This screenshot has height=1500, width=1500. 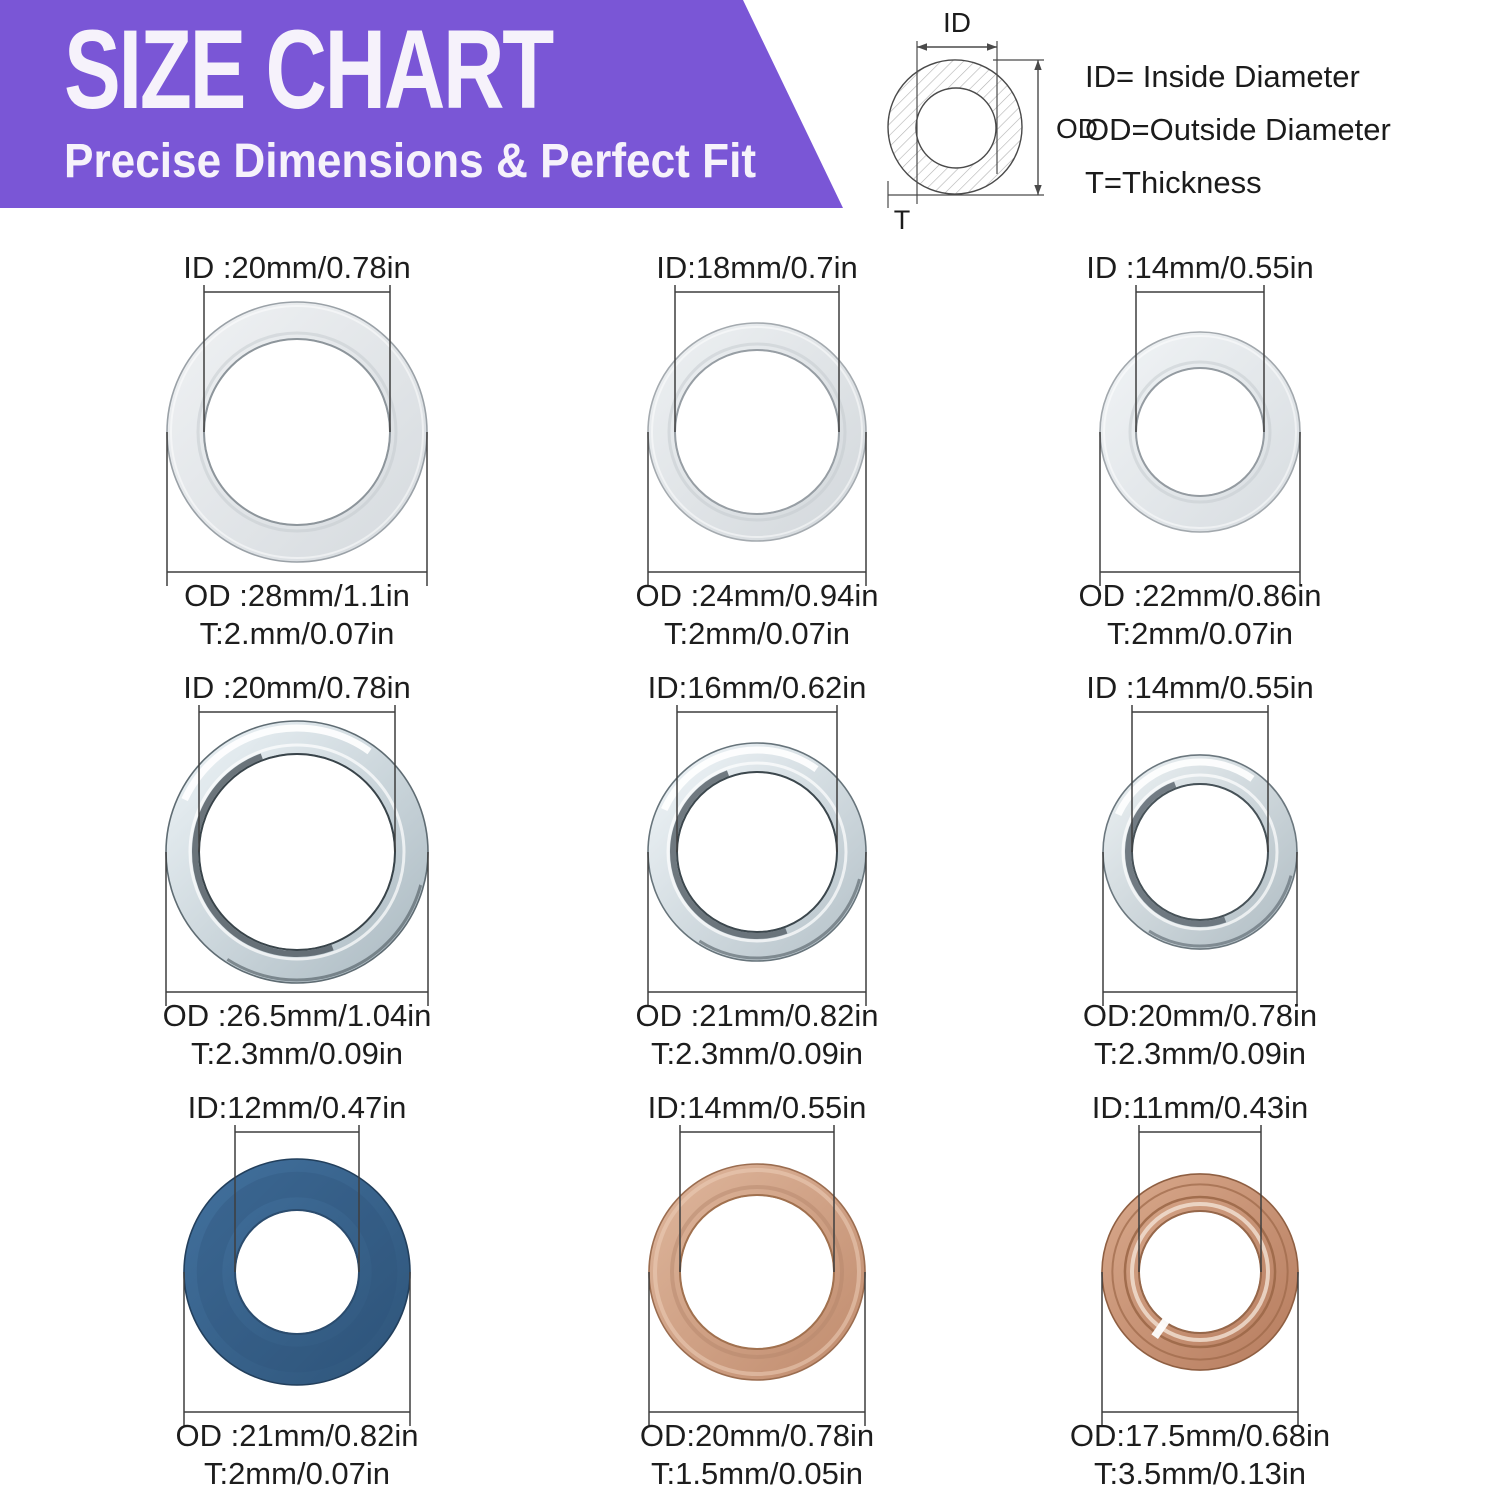 What do you see at coordinates (757, 1107) in the screenshot?
I see `id-dimension-label: ID:14mm/0.55in` at bounding box center [757, 1107].